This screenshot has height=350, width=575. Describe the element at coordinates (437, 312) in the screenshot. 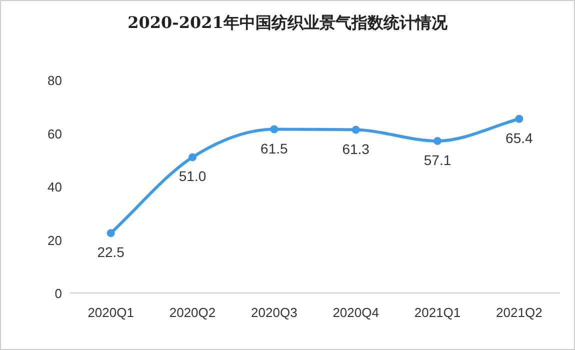

I see `x-tick-label: 2021Q1` at that location.